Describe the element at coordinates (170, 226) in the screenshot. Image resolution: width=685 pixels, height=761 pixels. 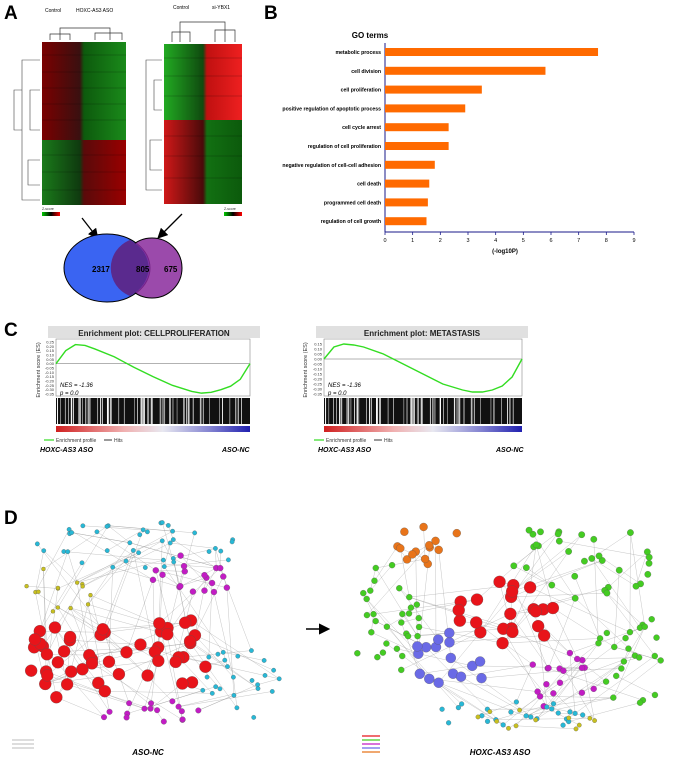
I see `arrow-right-to-venn` at that location.